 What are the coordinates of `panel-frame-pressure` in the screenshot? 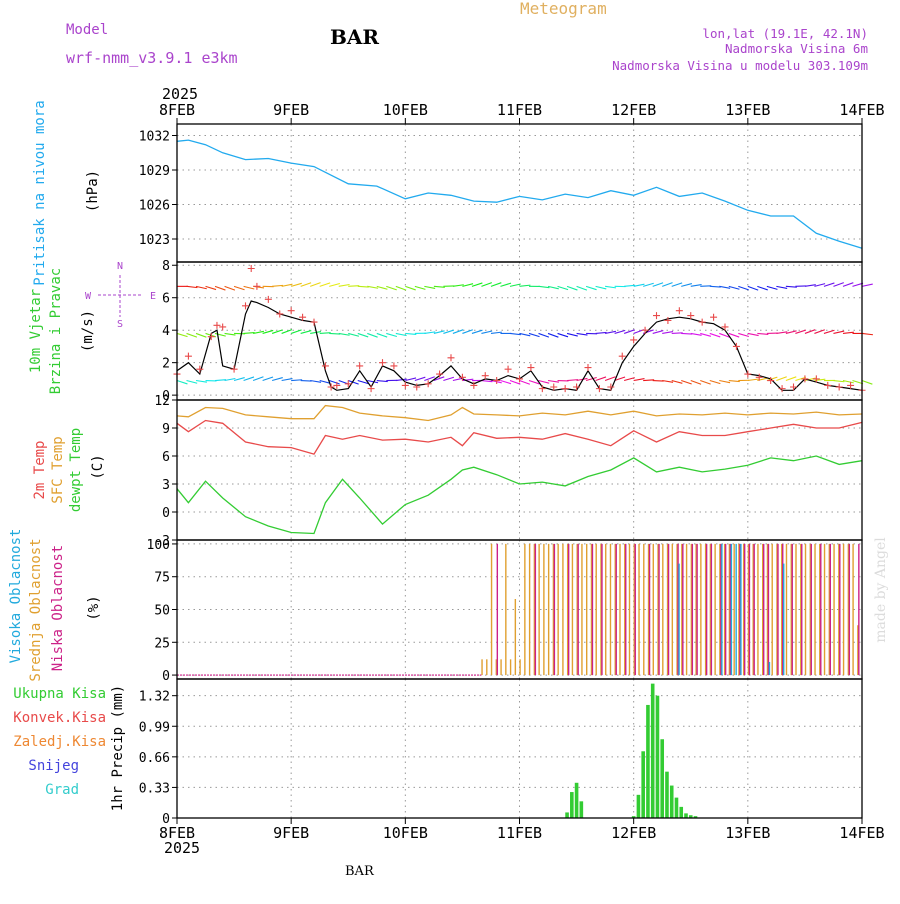 It's located at (519, 193).